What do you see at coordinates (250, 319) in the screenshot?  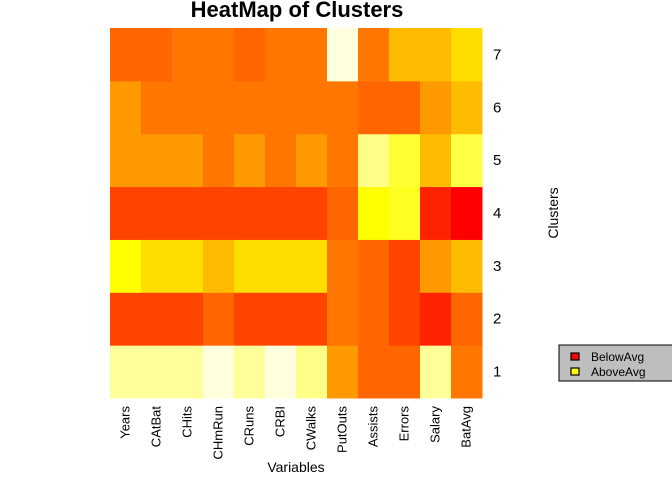 I see `heatmap-cell-2-CRuns` at bounding box center [250, 319].